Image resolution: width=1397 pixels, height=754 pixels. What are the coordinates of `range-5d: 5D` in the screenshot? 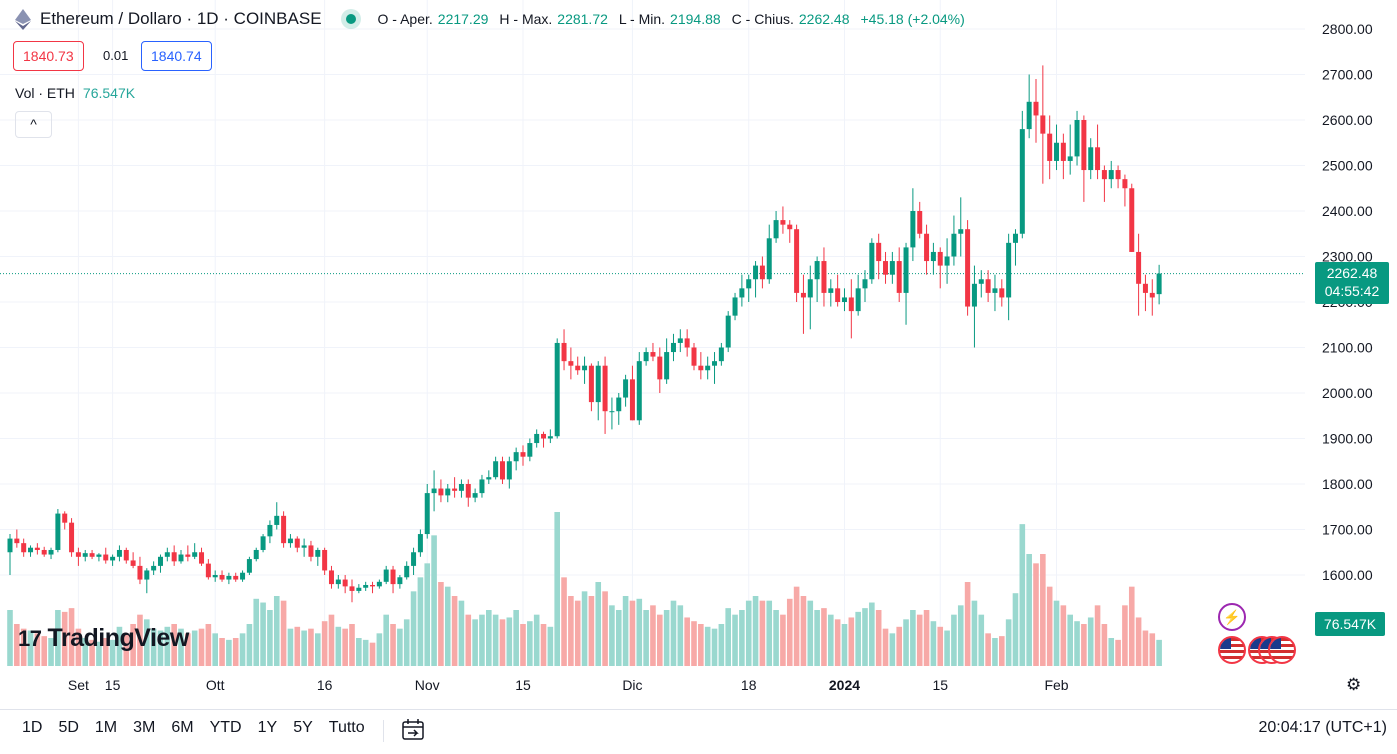 It's located at (68, 727).